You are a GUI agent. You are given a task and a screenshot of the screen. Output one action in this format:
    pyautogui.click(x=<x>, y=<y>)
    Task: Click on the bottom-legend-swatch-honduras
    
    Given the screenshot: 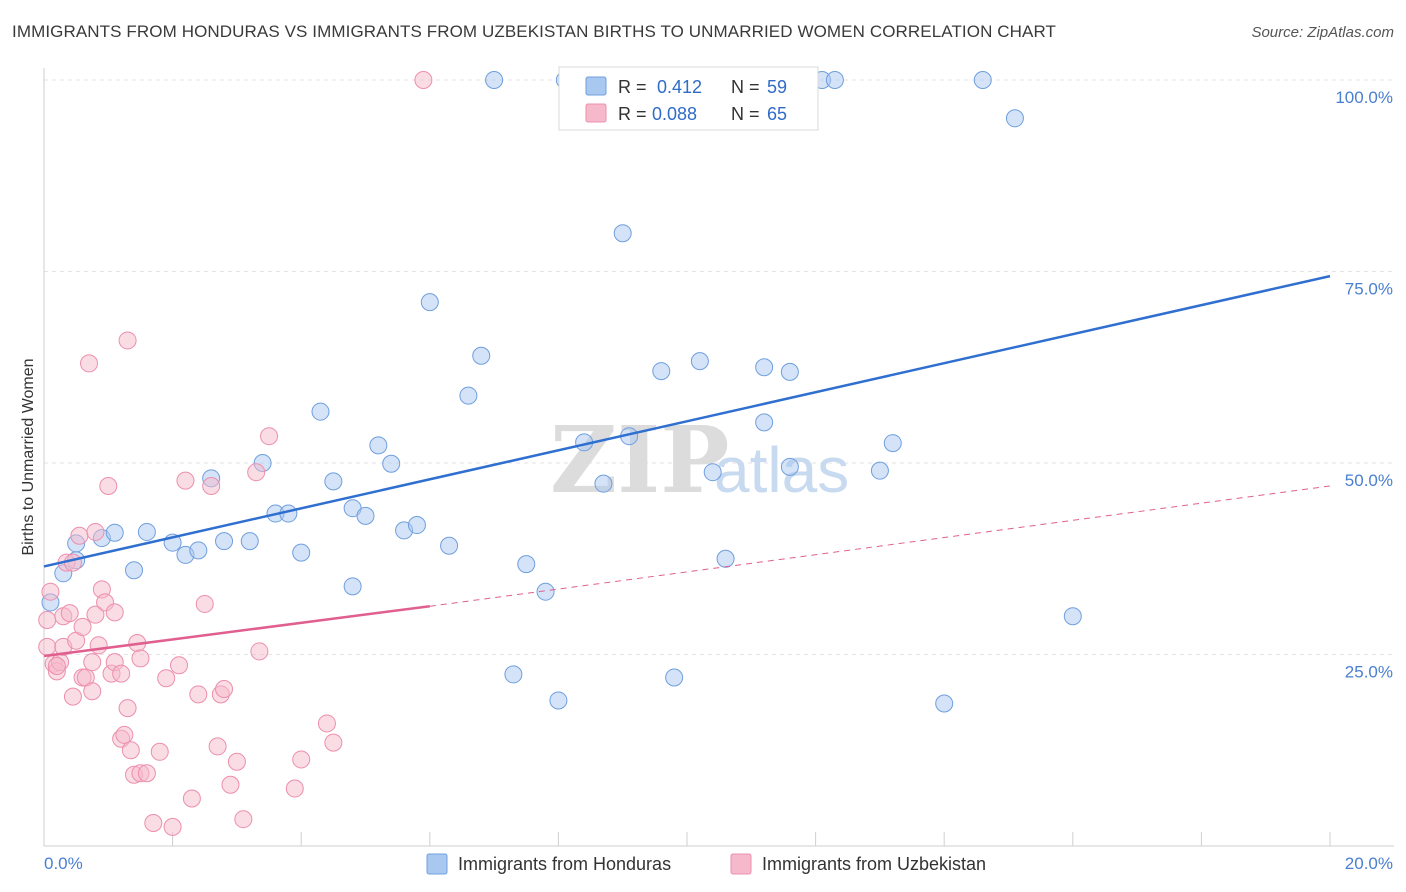 What is the action you would take?
    pyautogui.click(x=437, y=864)
    